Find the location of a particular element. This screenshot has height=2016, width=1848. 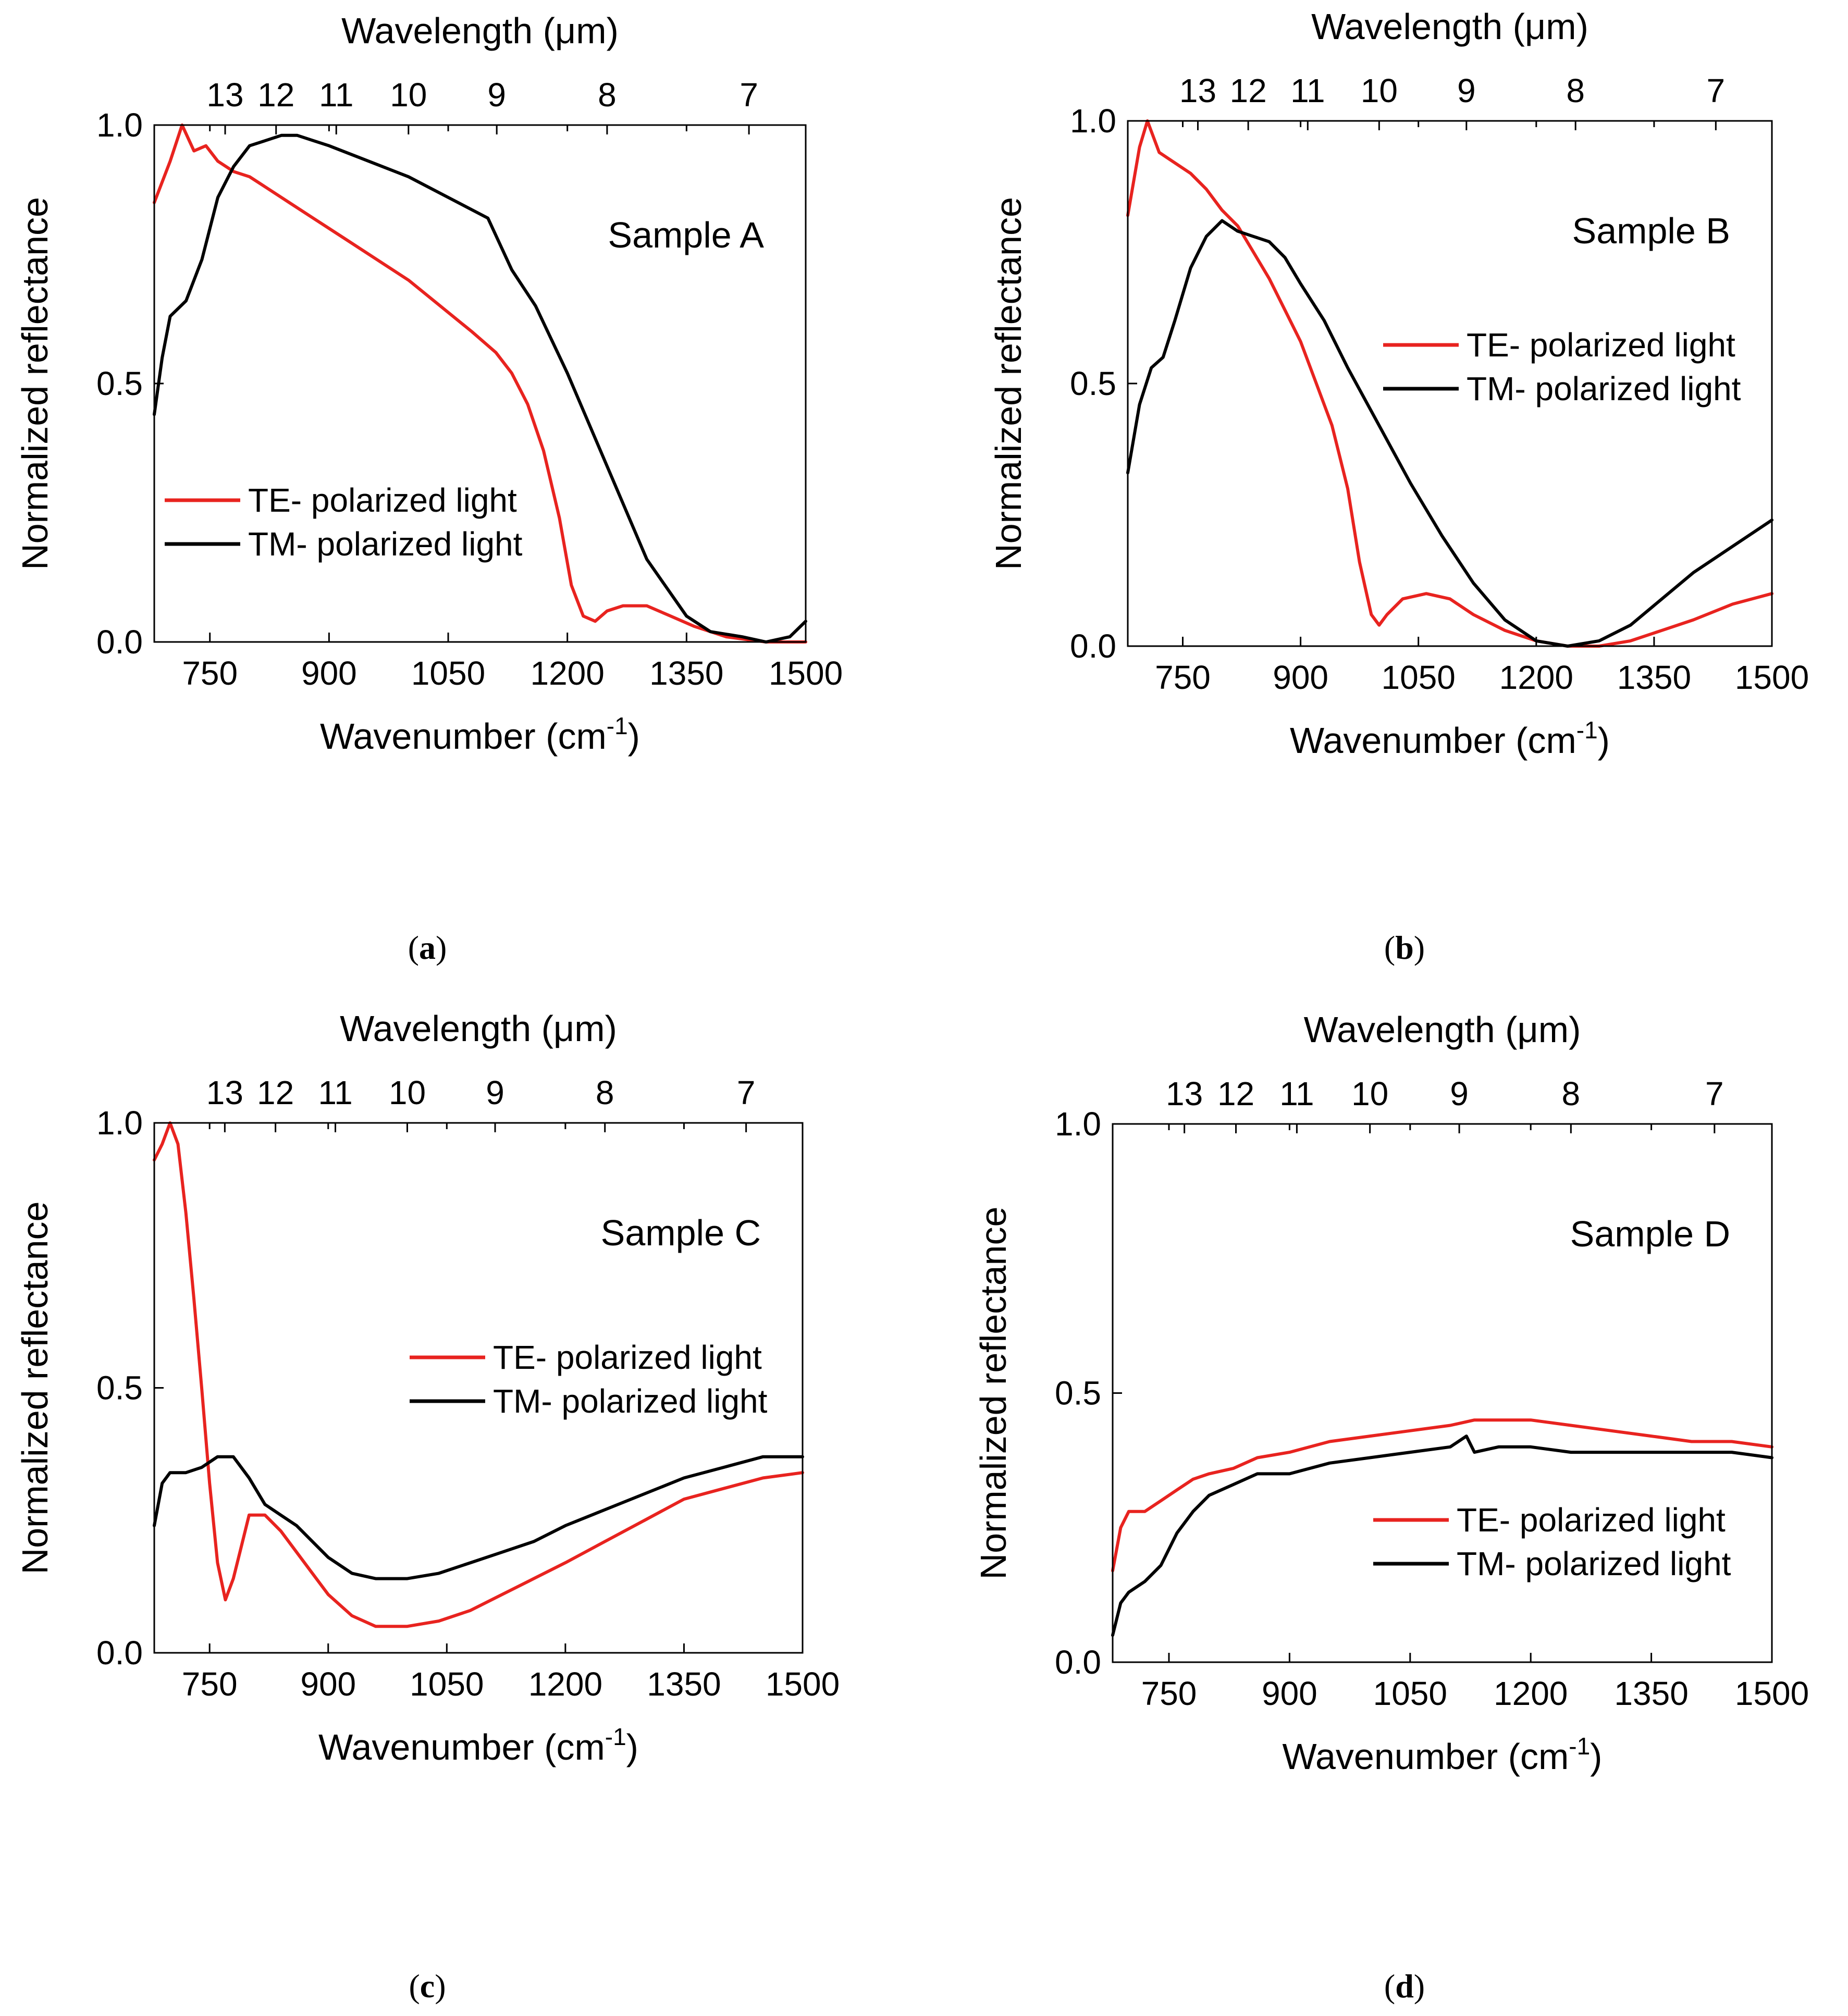

caption-b: (b) is located at coordinates (1405, 947).